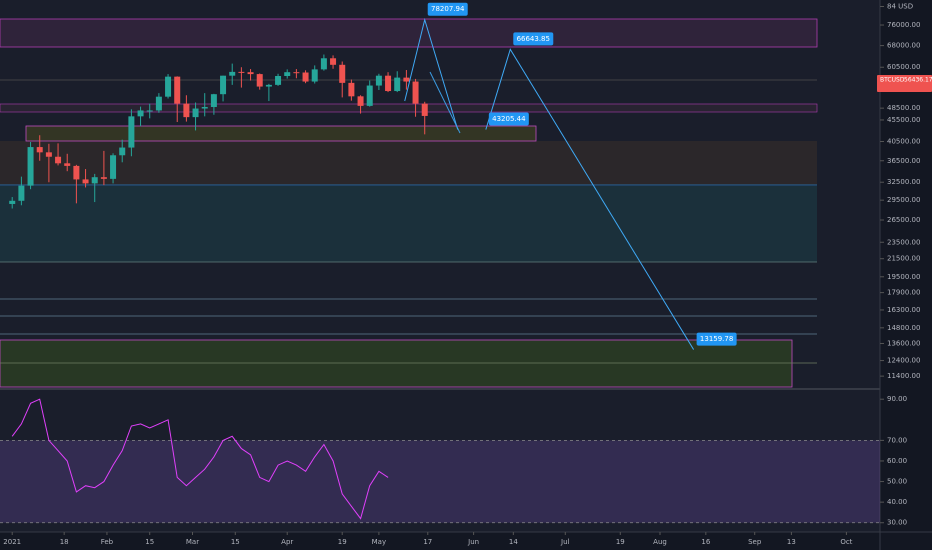  I want to click on x-tick-label: 13, so click(791, 542).